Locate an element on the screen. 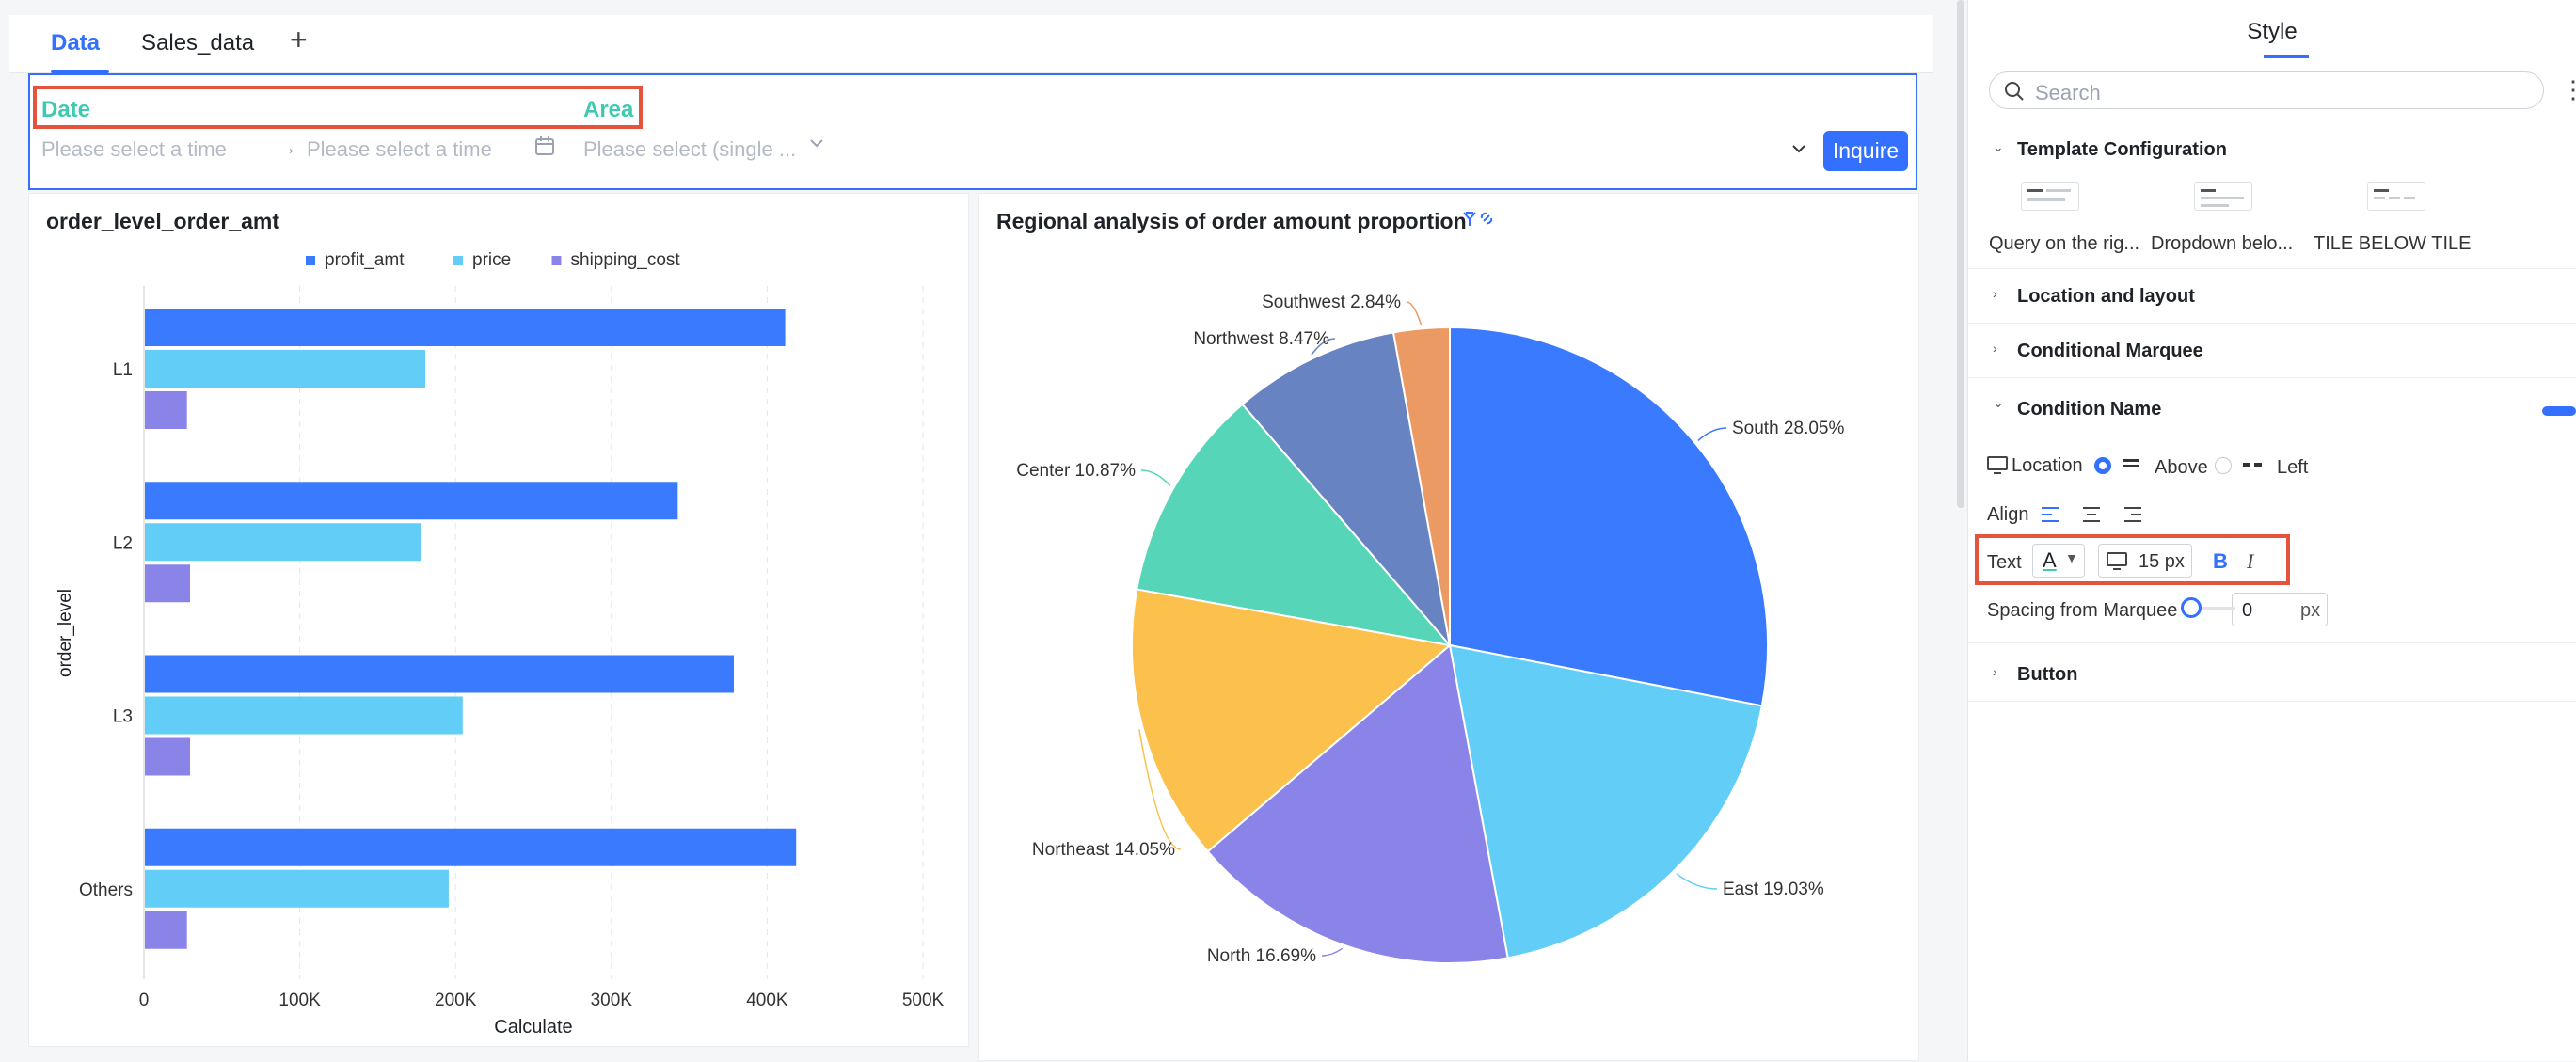  search-input: Search is located at coordinates (2266, 90).